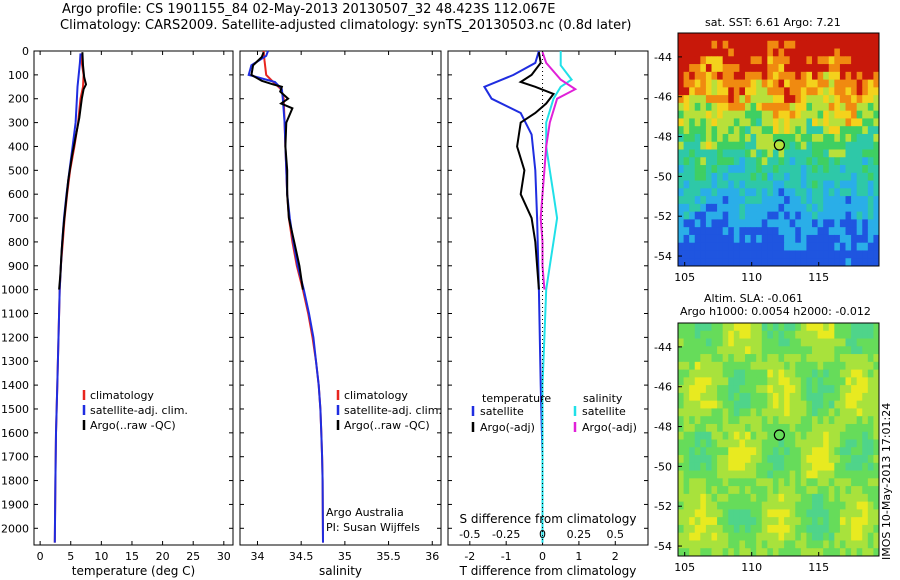 Image resolution: width=900 pixels, height=580 pixels. Describe the element at coordinates (257, 556) in the screenshot. I see `x-tick-label: 34` at that location.